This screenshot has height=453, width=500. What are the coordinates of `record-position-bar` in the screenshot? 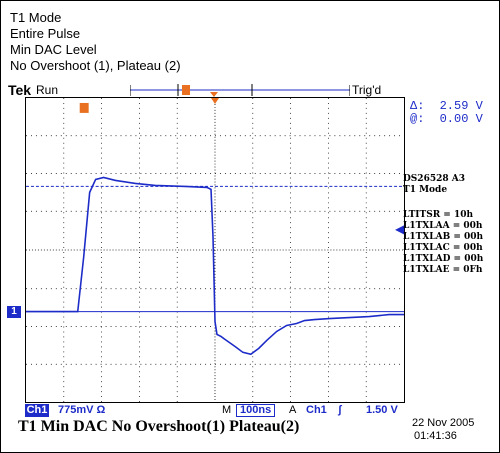 It's located at (240, 91).